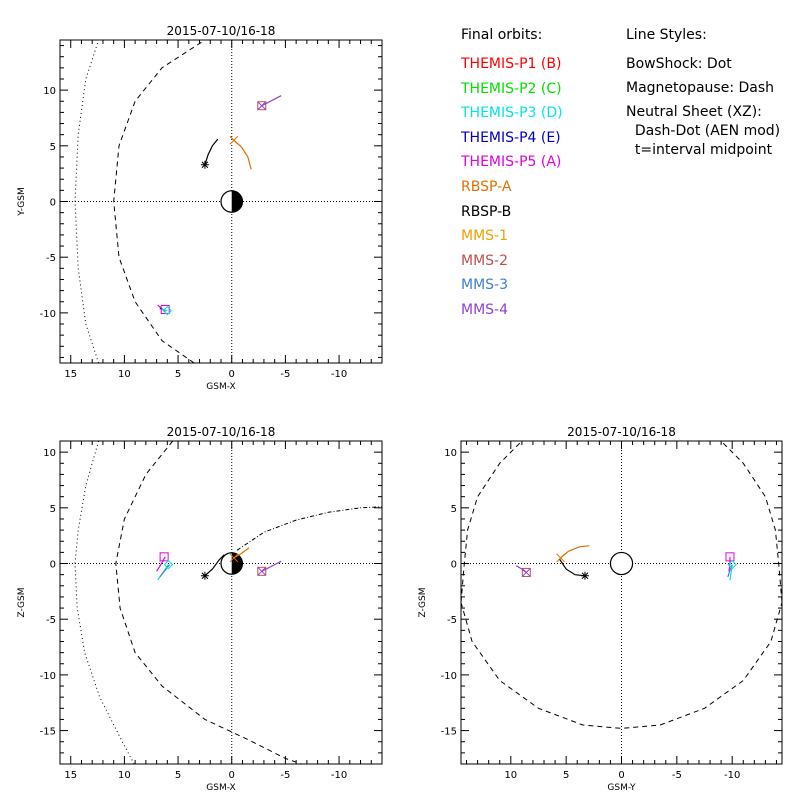 This screenshot has height=800, width=800. Describe the element at coordinates (621, 788) in the screenshot. I see `yz-x-axis-label: GSM-Y` at that location.